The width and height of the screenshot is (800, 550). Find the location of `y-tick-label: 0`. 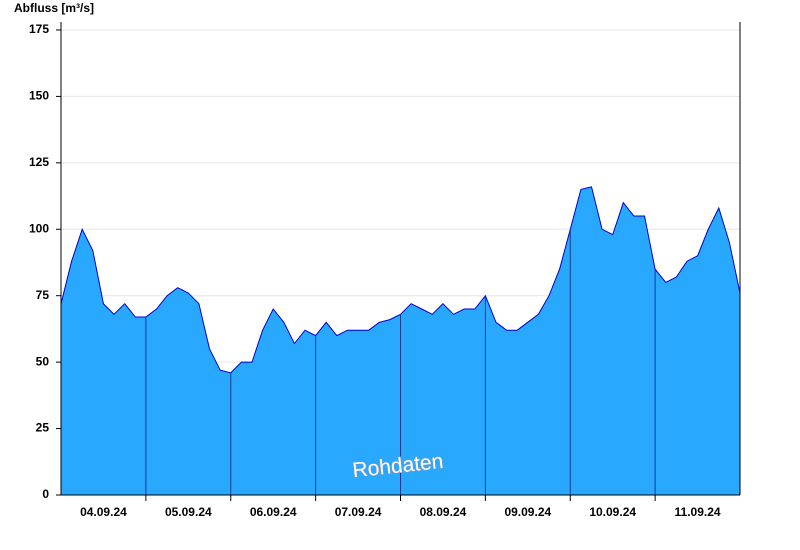

y-tick-label: 0 is located at coordinates (45, 494).